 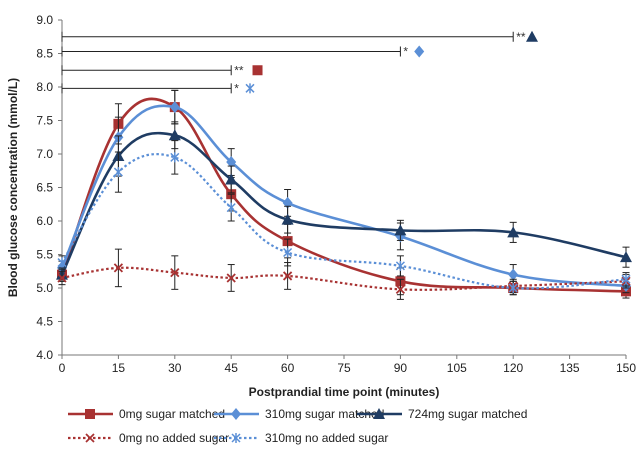 I want to click on x-tick-label: 135, so click(x=570, y=368).